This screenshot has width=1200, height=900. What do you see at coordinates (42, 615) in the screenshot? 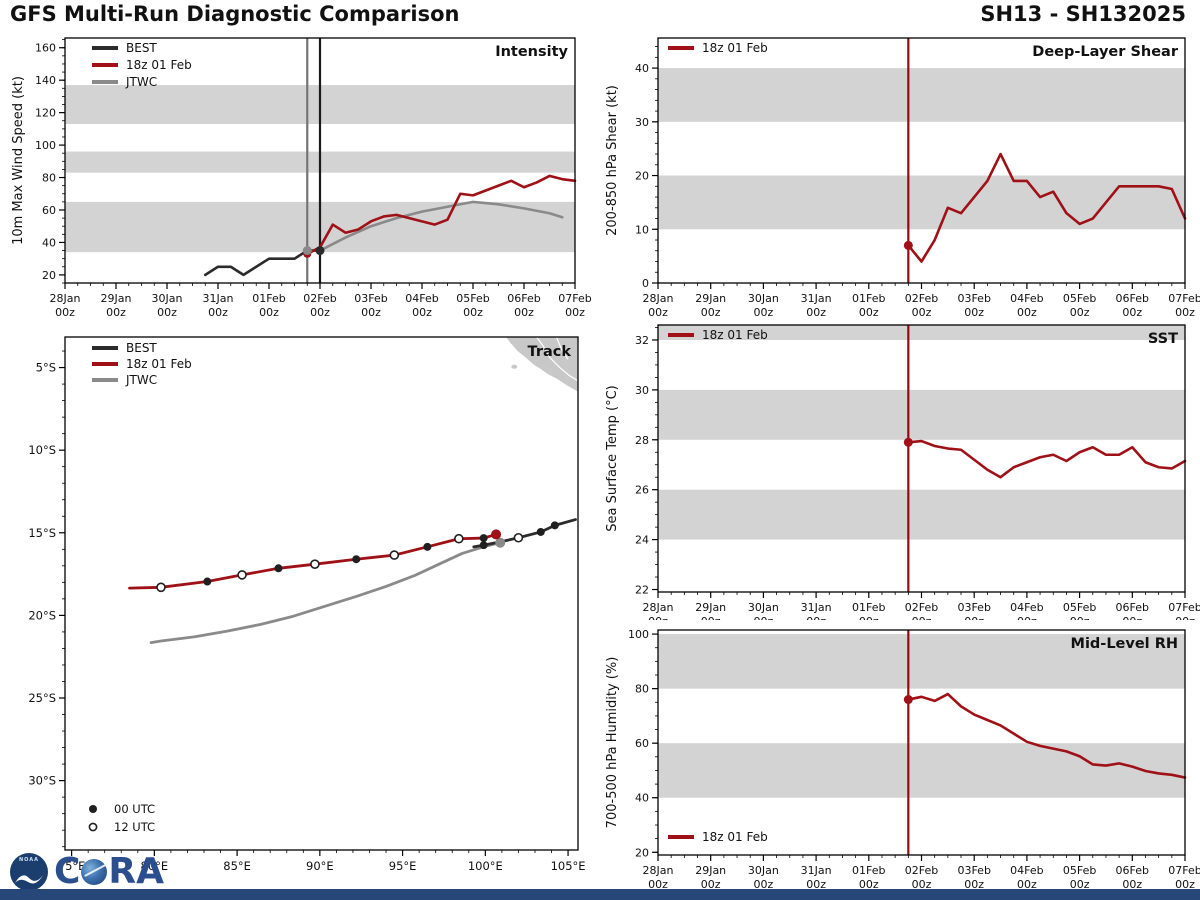
I see `tick-label: 20°S` at bounding box center [42, 615].